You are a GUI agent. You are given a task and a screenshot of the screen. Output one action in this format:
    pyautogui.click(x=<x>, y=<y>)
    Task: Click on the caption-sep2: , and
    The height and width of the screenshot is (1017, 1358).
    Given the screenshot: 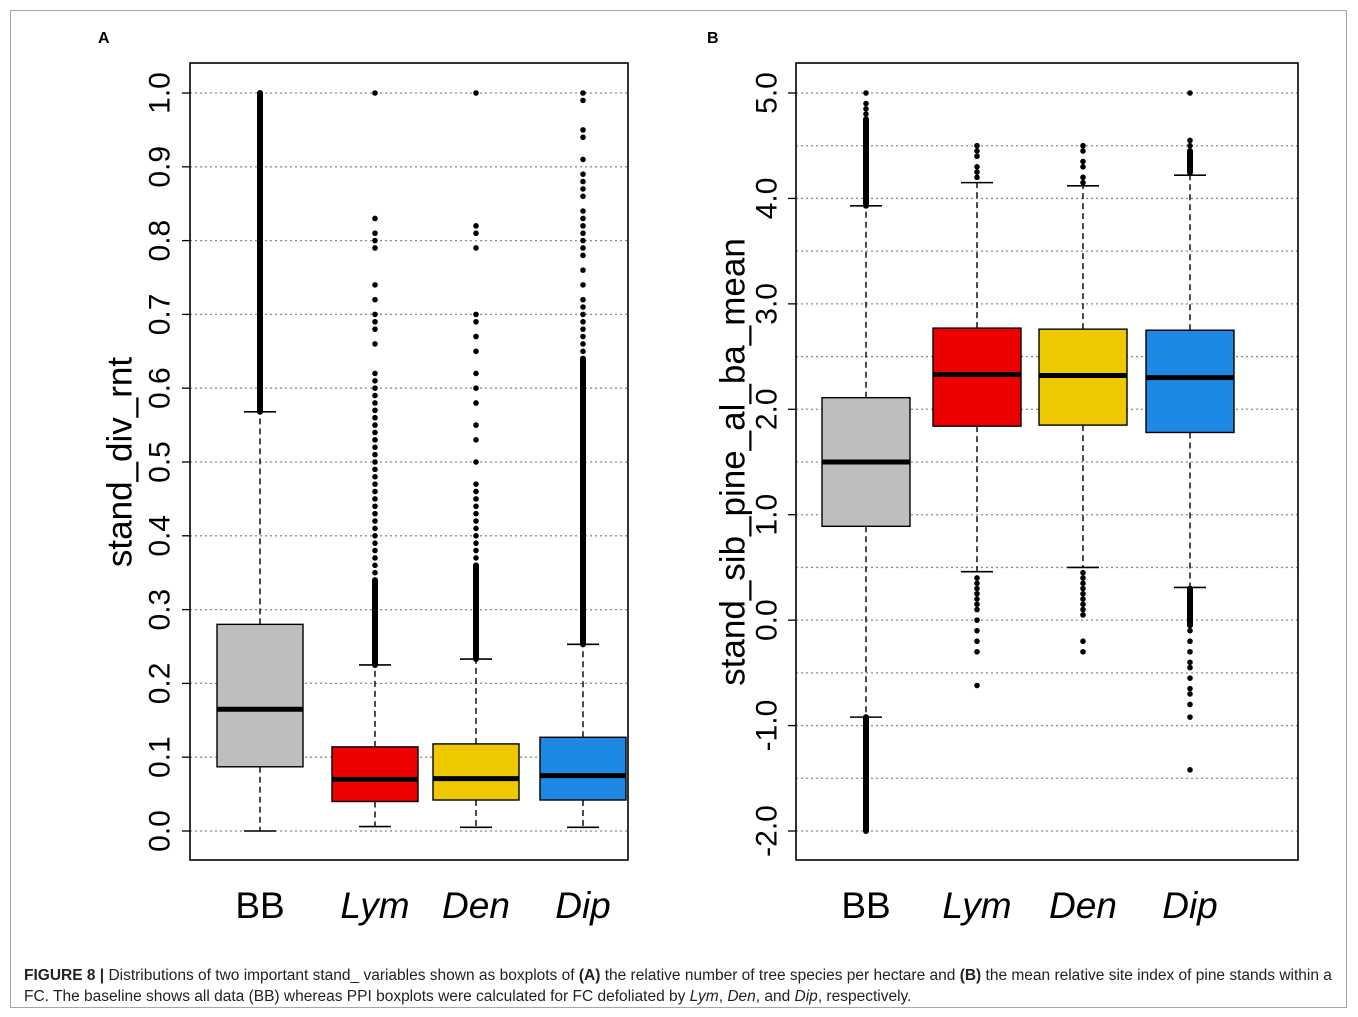 What is the action you would take?
    pyautogui.click(x=775, y=996)
    